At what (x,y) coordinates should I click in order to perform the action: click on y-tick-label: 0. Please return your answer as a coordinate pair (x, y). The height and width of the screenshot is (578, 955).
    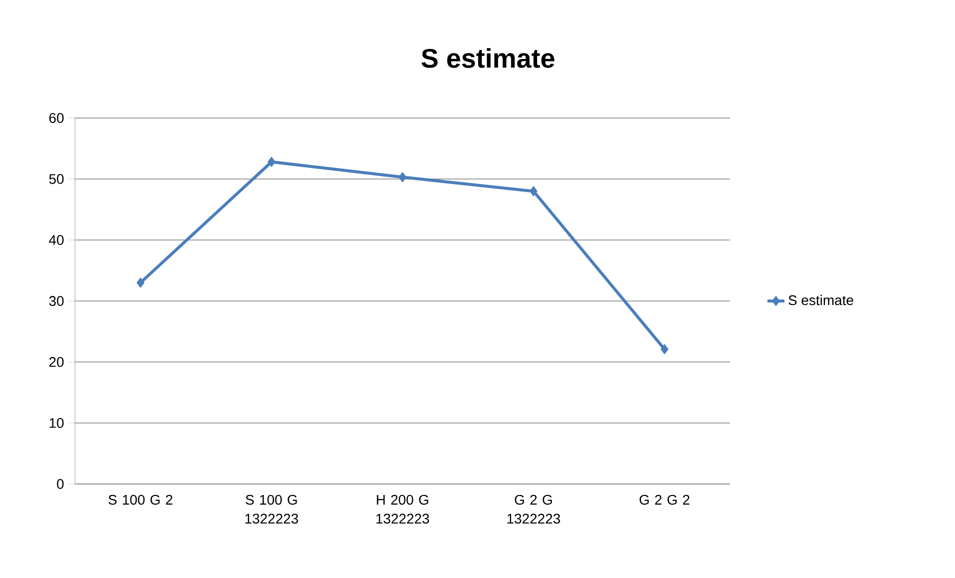
    Looking at the image, I should click on (60, 484).